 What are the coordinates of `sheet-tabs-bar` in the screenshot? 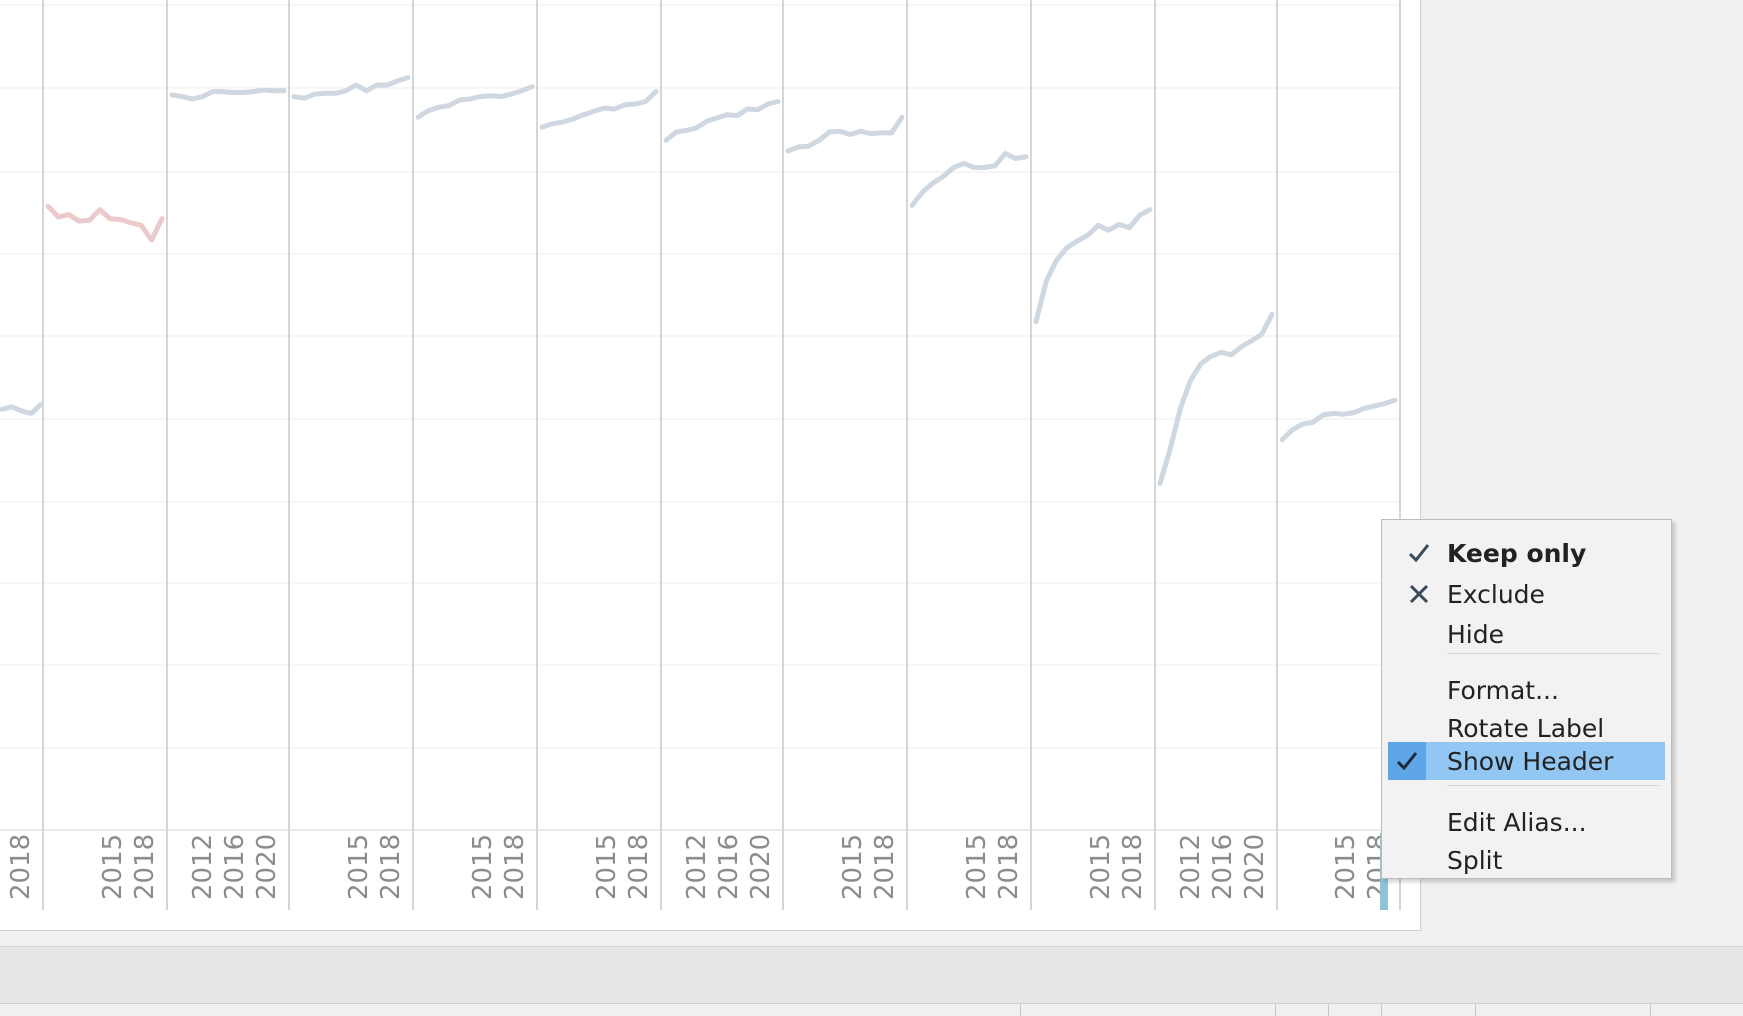 It's located at (871, 975).